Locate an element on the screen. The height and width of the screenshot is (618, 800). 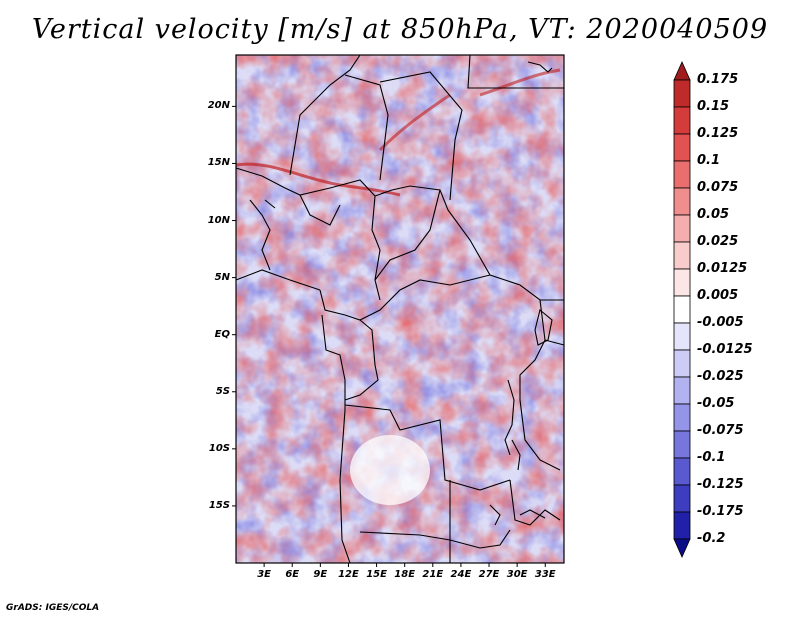
lon-tick-label: 24E is located at coordinates (461, 574).